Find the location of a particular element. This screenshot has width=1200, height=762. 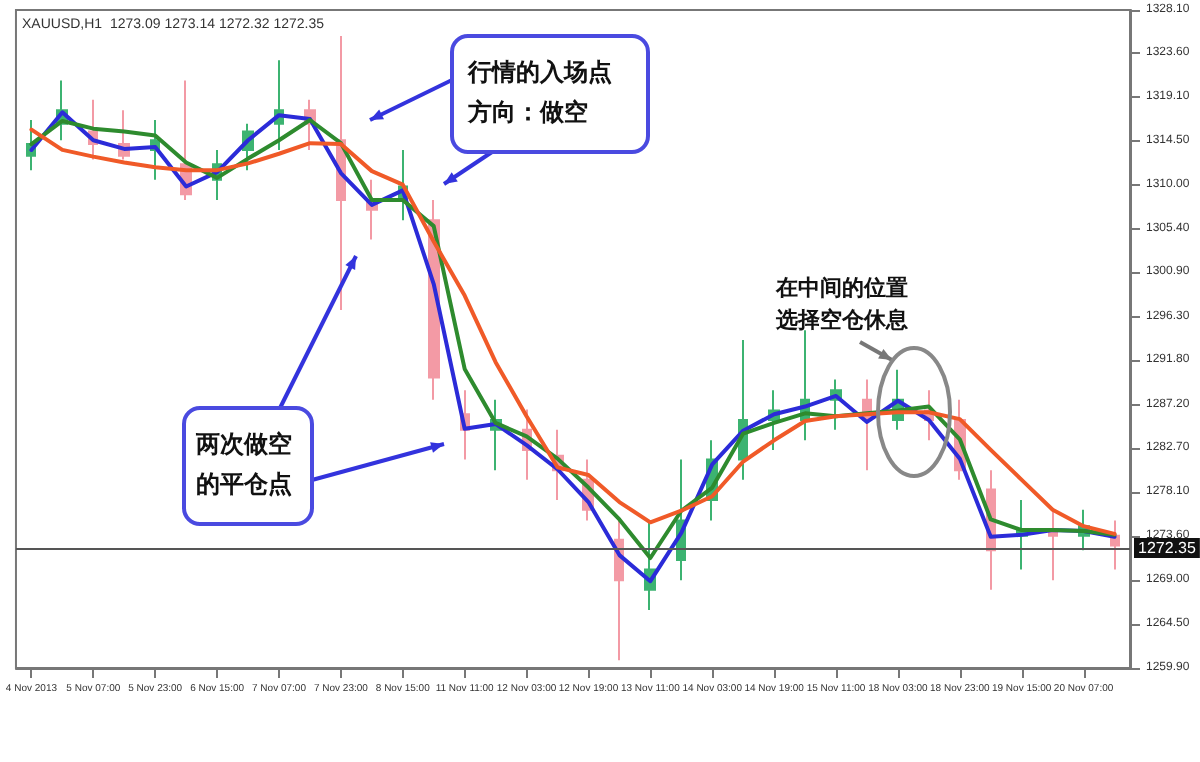

ref-line-label: 1272.35 is located at coordinates (1167, 547).